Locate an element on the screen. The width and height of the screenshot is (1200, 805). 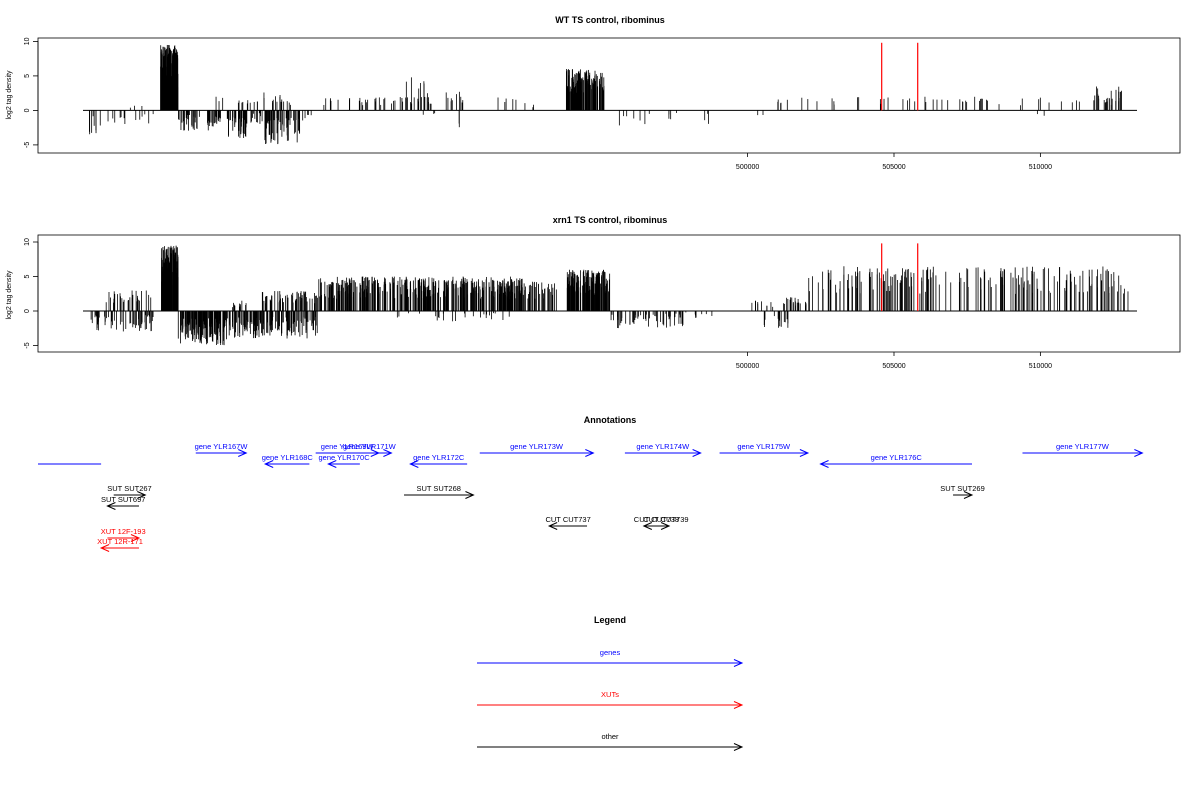
feature-label: XUT 12F-193 is located at coordinates (123, 531).